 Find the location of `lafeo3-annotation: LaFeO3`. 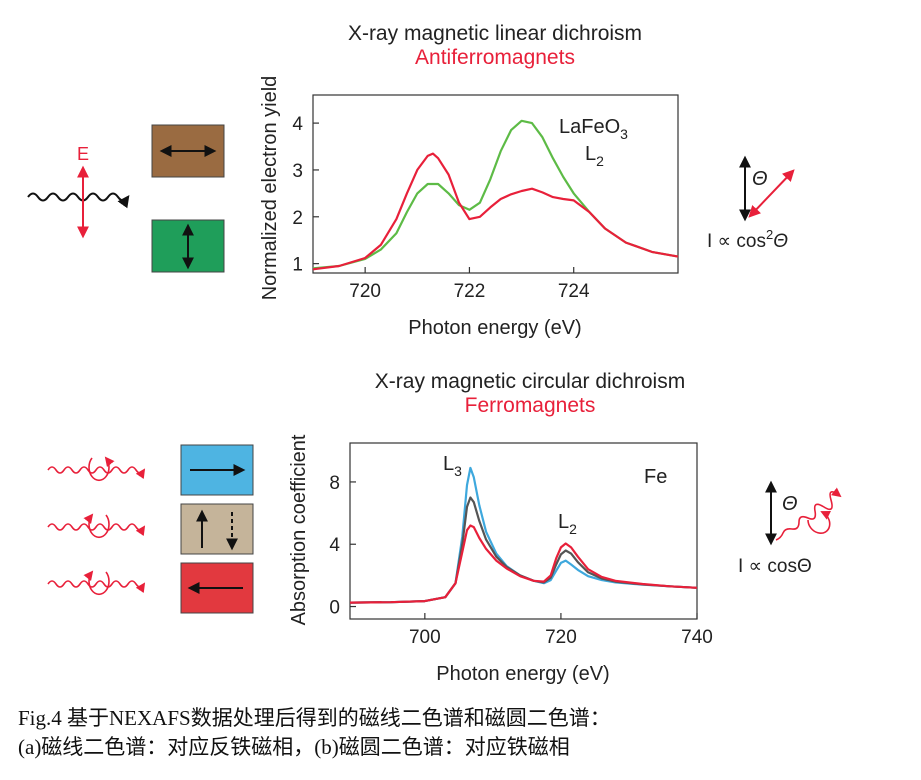

lafeo3-annotation: LaFeO3 is located at coordinates (593, 129).